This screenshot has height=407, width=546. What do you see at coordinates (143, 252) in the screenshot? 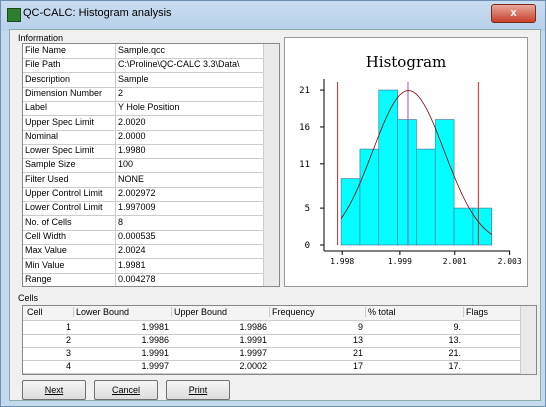
I see `property-row: Max Value 2.0024` at bounding box center [143, 252].